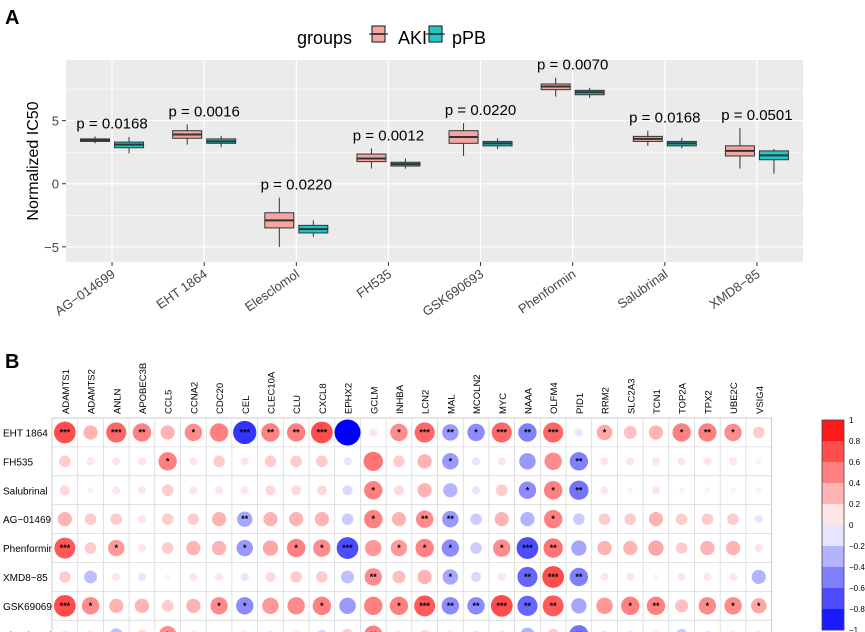 The image size is (865, 632). Describe the element at coordinates (296, 577) in the screenshot. I see `cell-xmd8-85-clu` at that location.